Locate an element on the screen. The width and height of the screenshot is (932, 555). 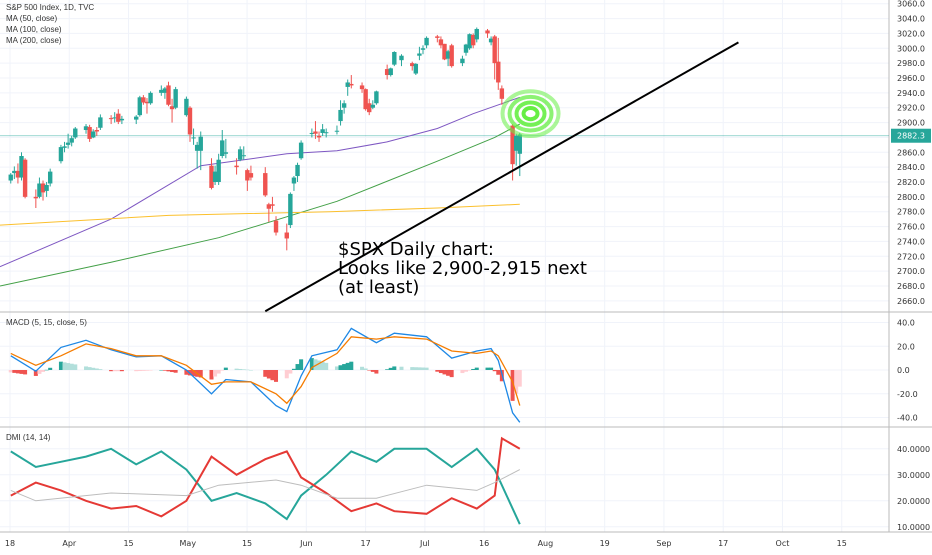
x-axis-tick-label: Oct is located at coordinates (783, 543).